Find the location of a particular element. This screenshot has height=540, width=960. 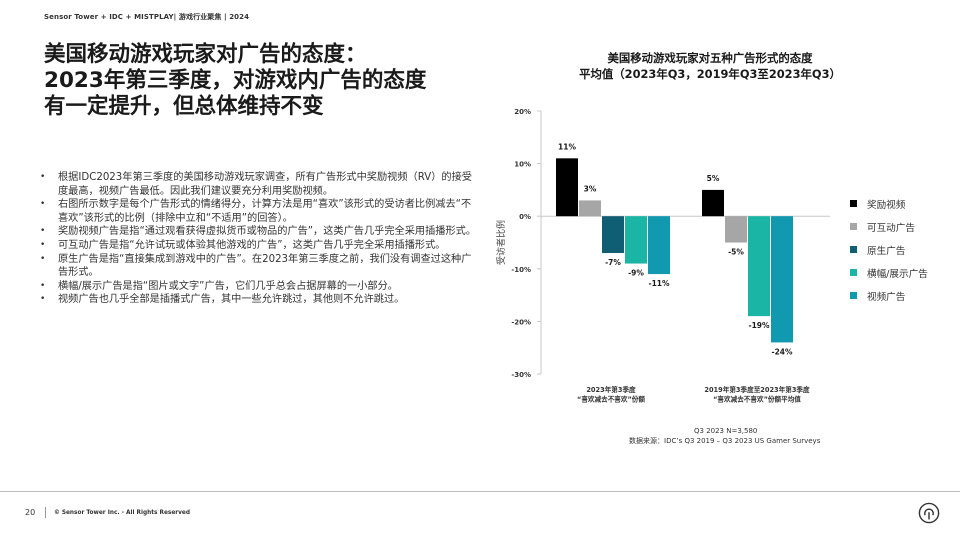

y-axis-label: 受访者比例 is located at coordinates (501, 242).